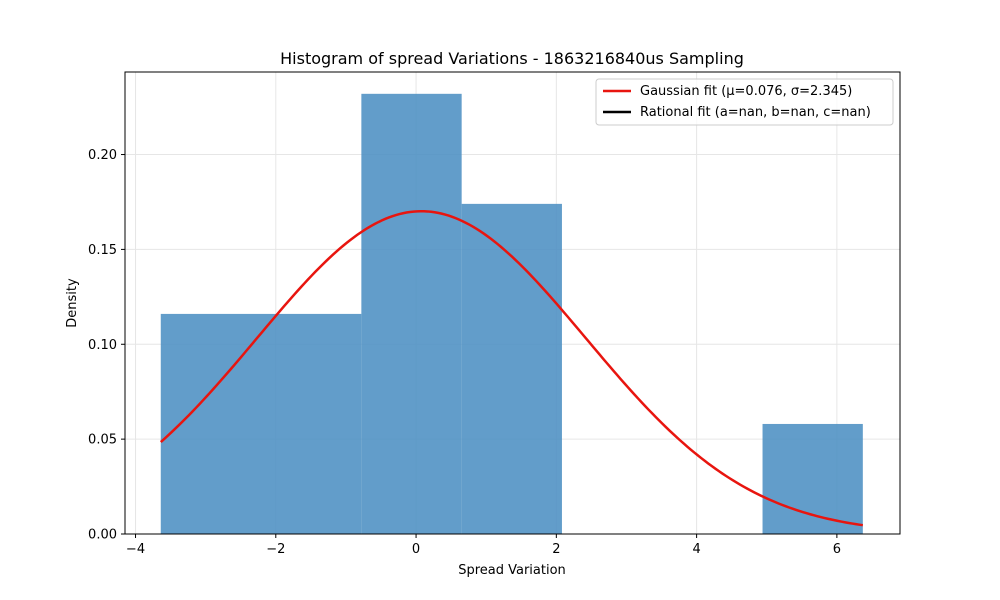 This screenshot has width=1000, height=600. I want to click on x-tick-label: 4, so click(696, 549).